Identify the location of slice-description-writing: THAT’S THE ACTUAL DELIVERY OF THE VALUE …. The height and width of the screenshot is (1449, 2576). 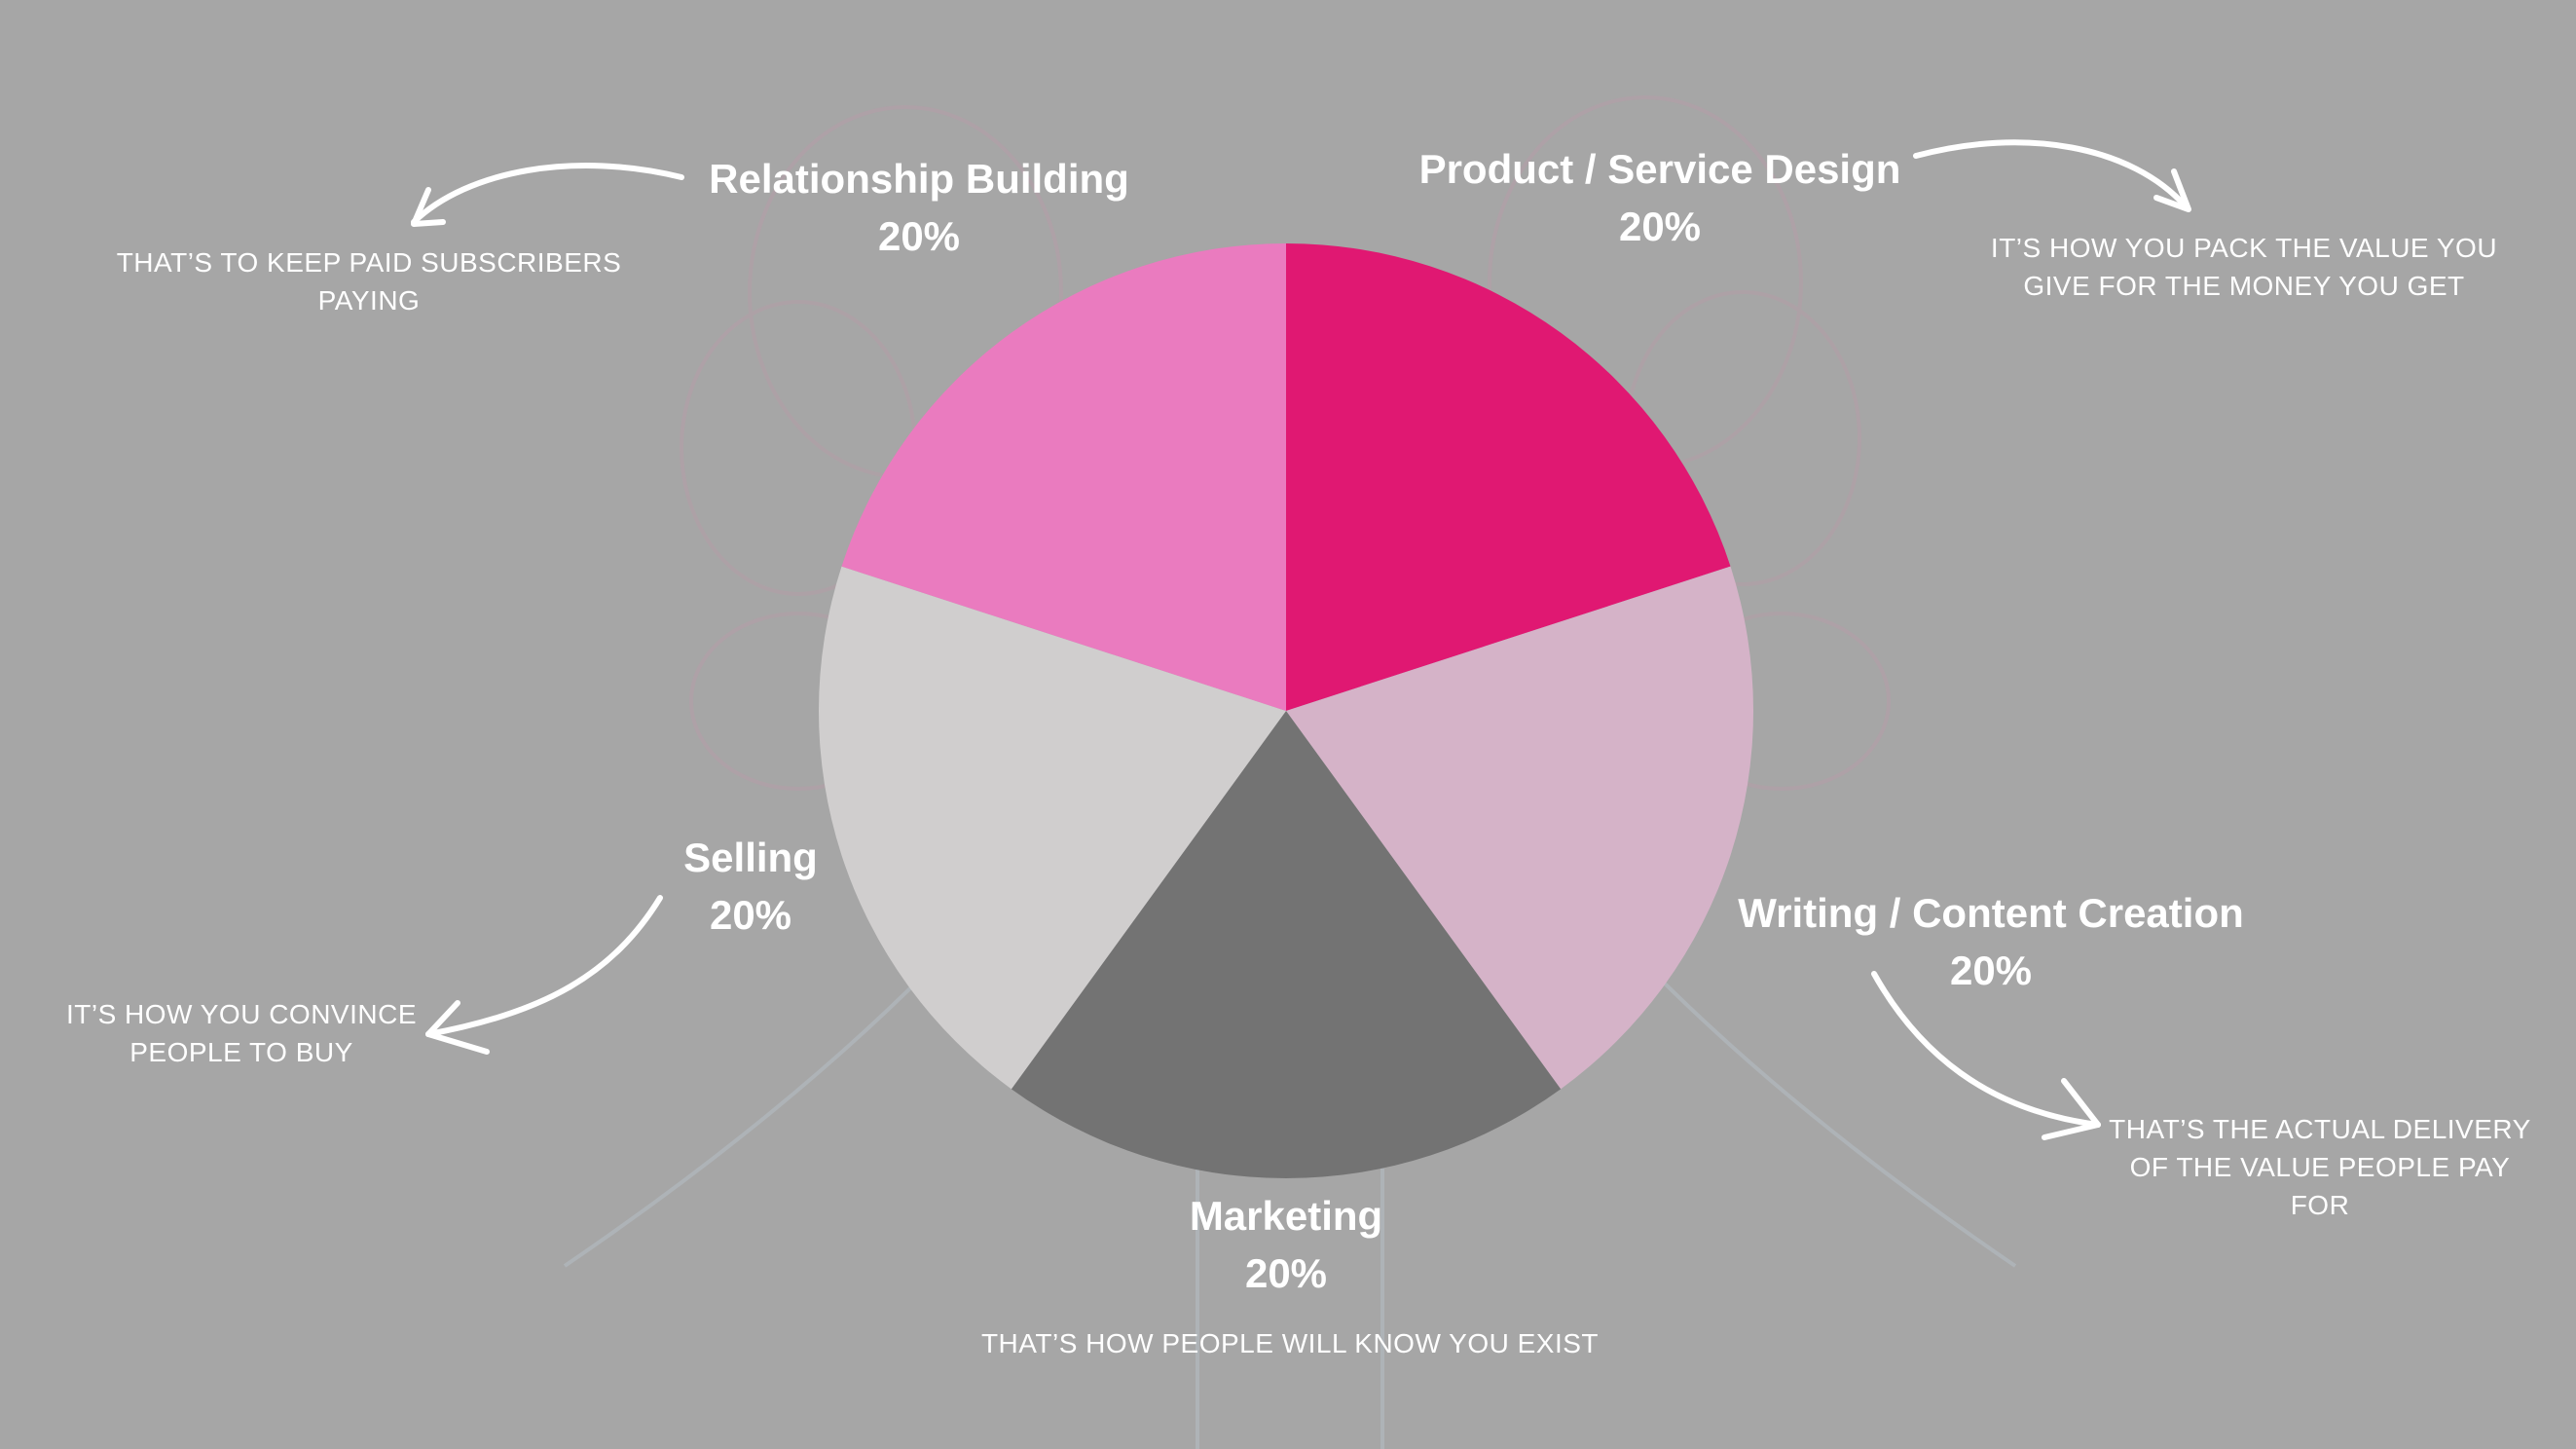
(2320, 1167).